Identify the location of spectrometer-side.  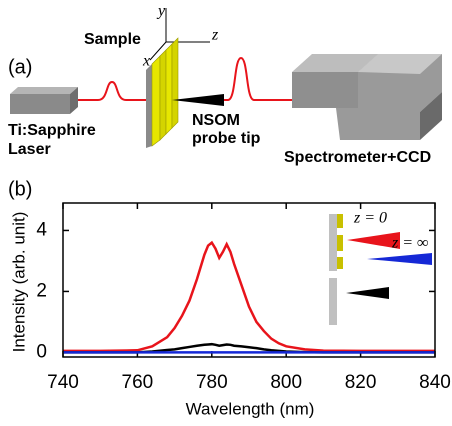
(431, 116).